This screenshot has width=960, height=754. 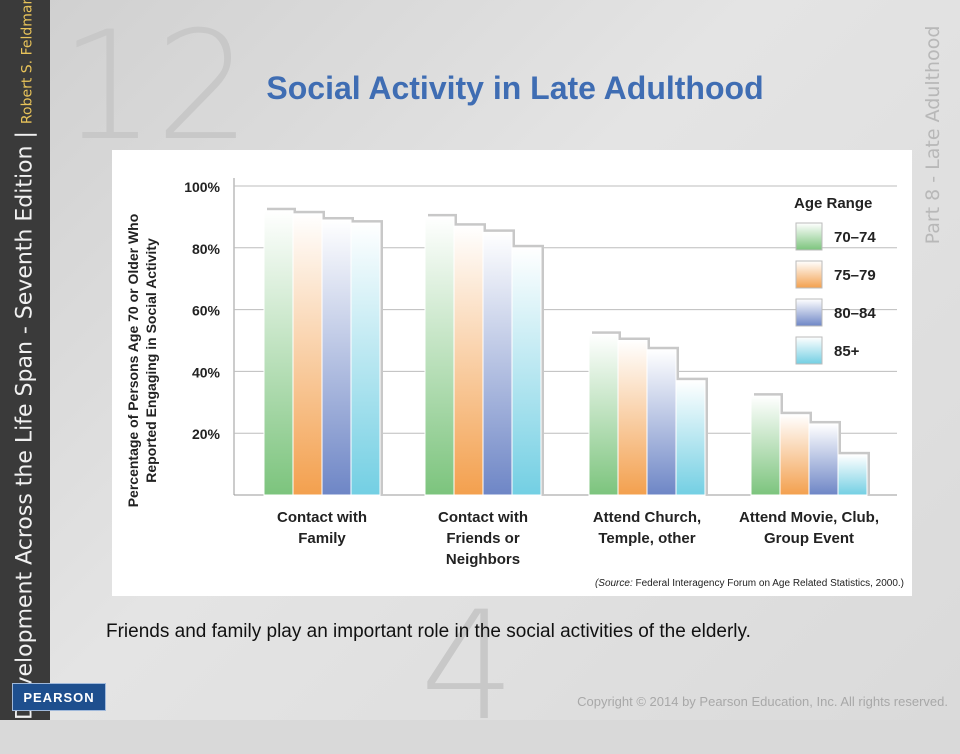 What do you see at coordinates (206, 434) in the screenshot?
I see `y-tick-label: 20%` at bounding box center [206, 434].